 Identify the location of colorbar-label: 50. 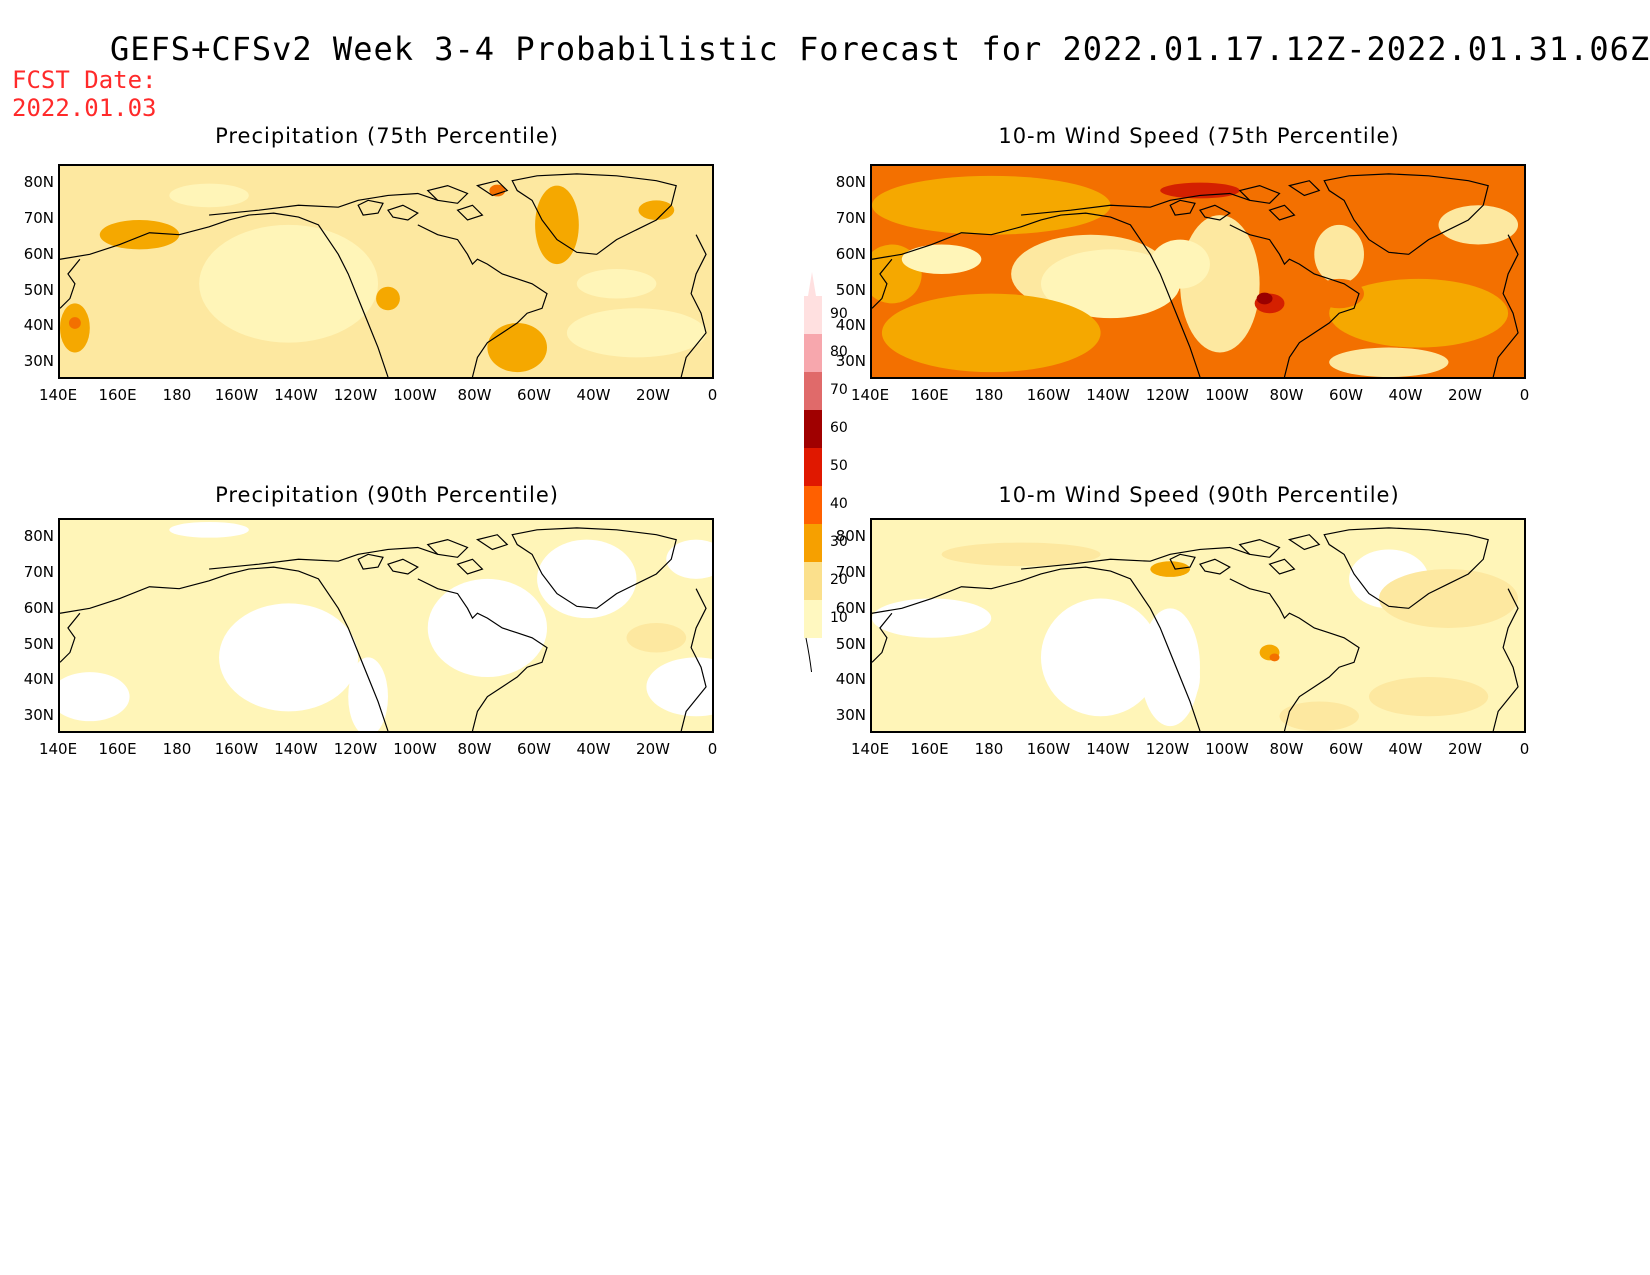
(839, 466).